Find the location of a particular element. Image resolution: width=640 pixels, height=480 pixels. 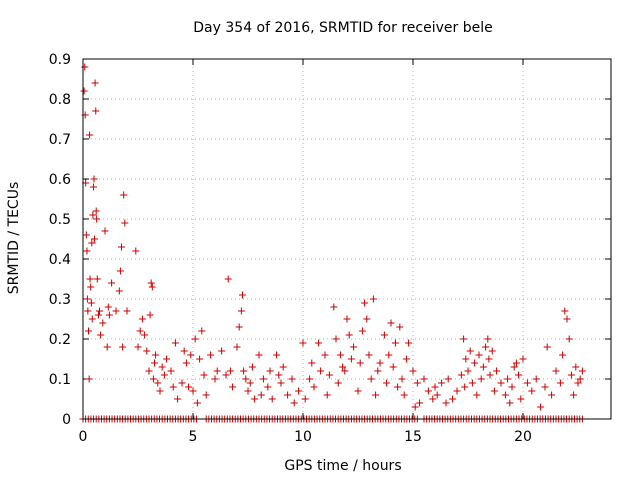

y-tick-label: 0 is located at coordinates (66, 420).